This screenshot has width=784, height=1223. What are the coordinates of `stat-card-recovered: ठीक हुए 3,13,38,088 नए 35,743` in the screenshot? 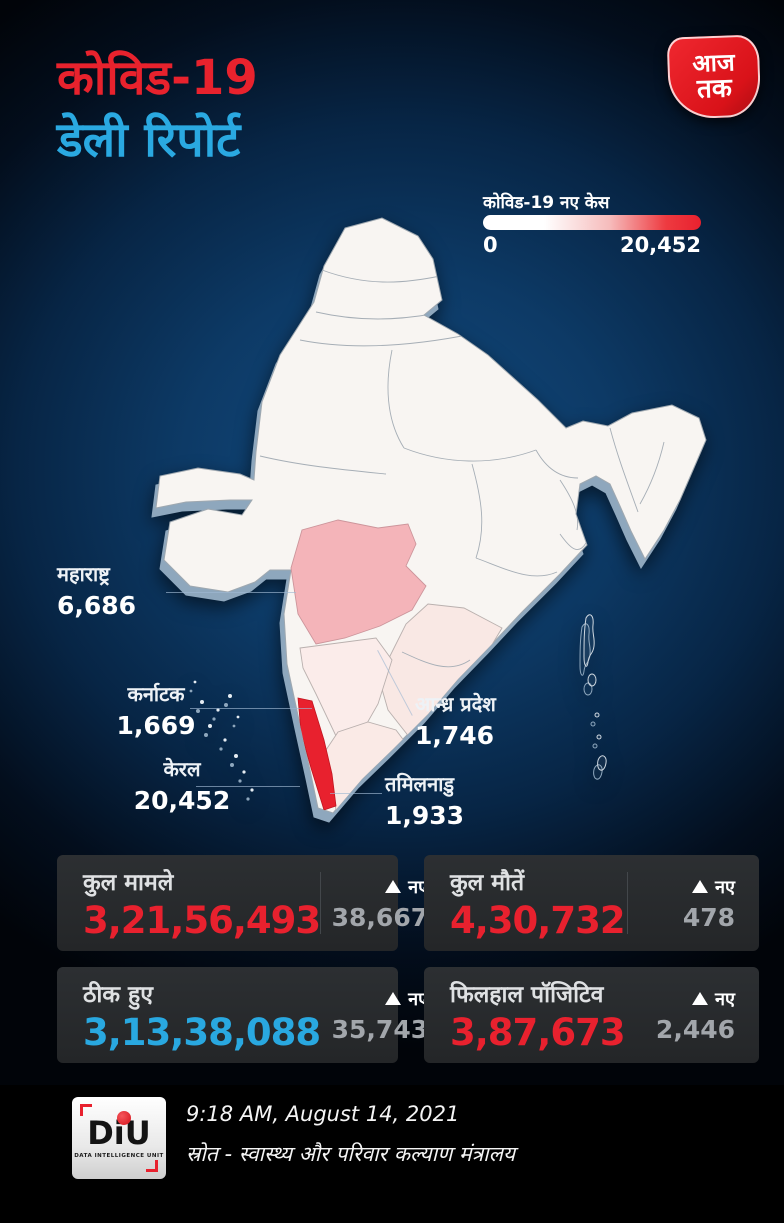 It's located at (242, 1015).